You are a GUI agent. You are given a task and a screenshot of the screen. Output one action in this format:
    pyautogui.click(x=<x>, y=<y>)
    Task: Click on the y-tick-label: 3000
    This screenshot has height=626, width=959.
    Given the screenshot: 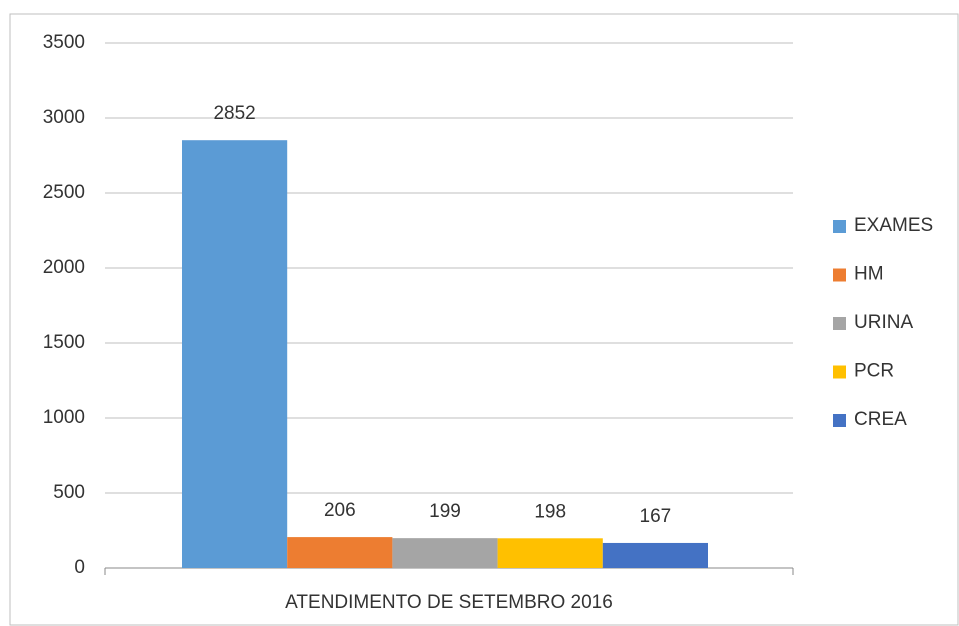 What is the action you would take?
    pyautogui.click(x=64, y=117)
    